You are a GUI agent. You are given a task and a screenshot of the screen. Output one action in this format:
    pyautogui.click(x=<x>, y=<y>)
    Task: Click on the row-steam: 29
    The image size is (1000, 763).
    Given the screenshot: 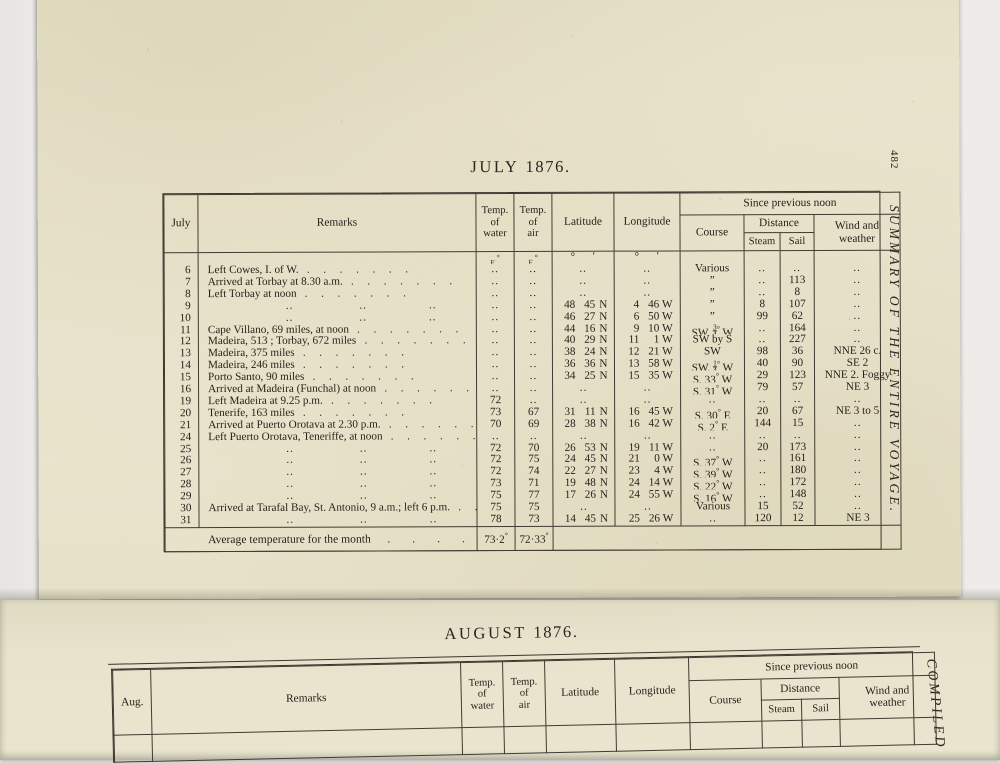 What is the action you would take?
    pyautogui.click(x=762, y=376)
    